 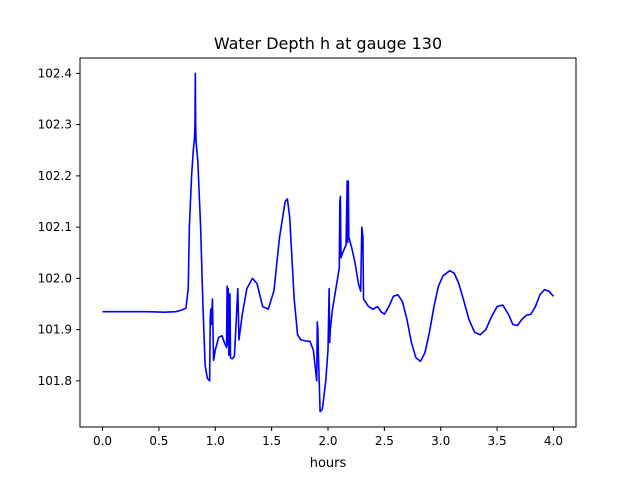 I want to click on x-tick-label: 4.0, so click(x=553, y=441).